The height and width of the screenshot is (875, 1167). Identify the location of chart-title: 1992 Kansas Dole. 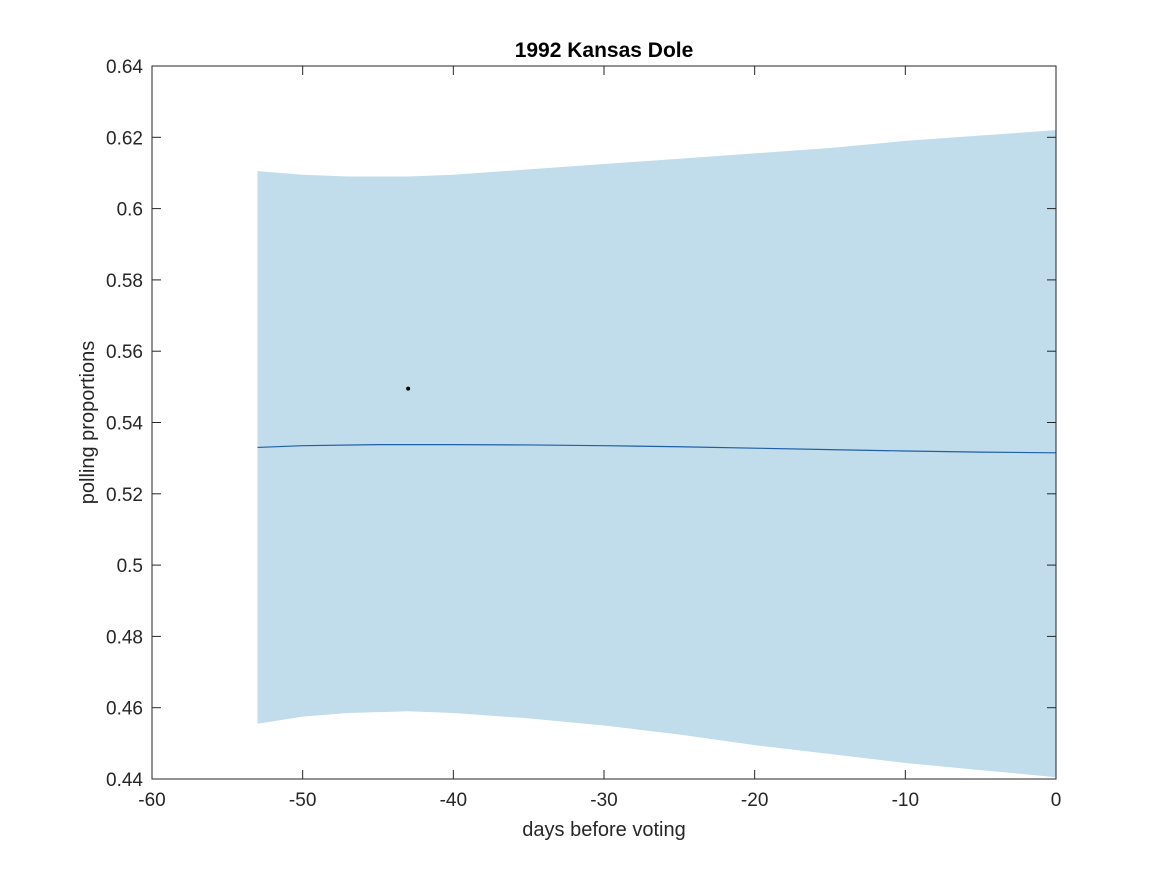
(604, 50).